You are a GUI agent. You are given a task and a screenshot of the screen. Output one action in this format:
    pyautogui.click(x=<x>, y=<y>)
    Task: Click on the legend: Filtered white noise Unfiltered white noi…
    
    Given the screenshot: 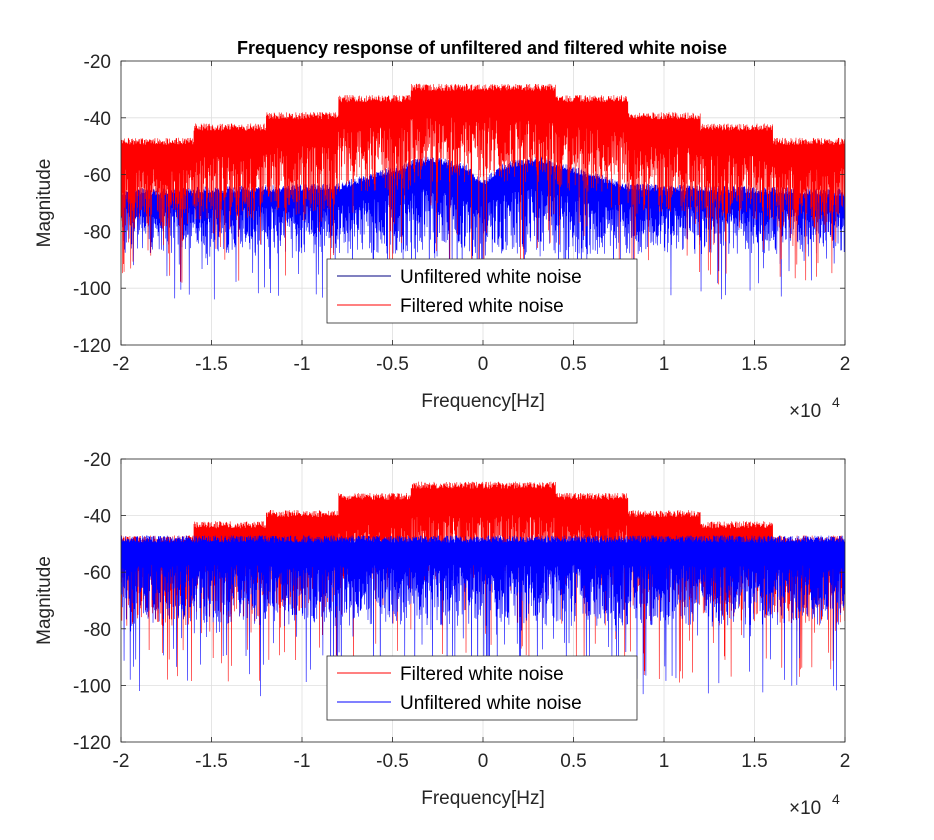 What is the action you would take?
    pyautogui.click(x=482, y=688)
    